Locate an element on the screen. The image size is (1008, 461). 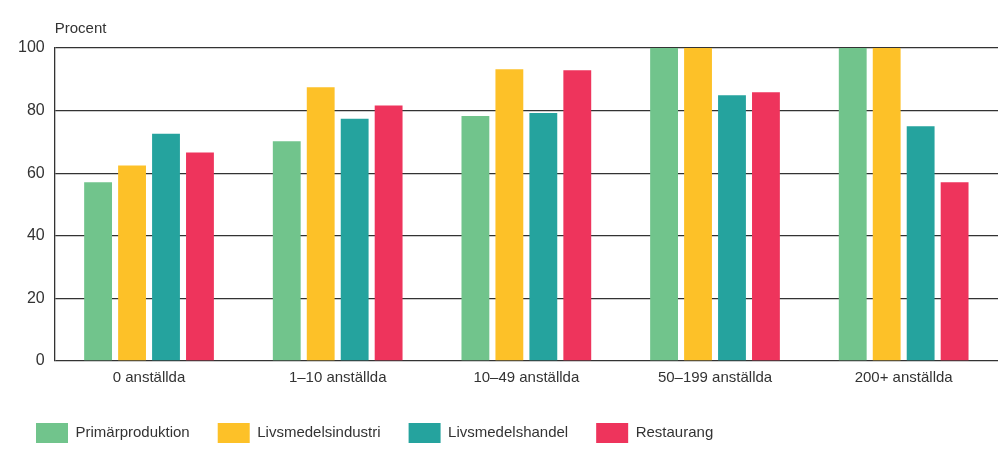
legend-label: Primärproduktion is located at coordinates (132, 432).